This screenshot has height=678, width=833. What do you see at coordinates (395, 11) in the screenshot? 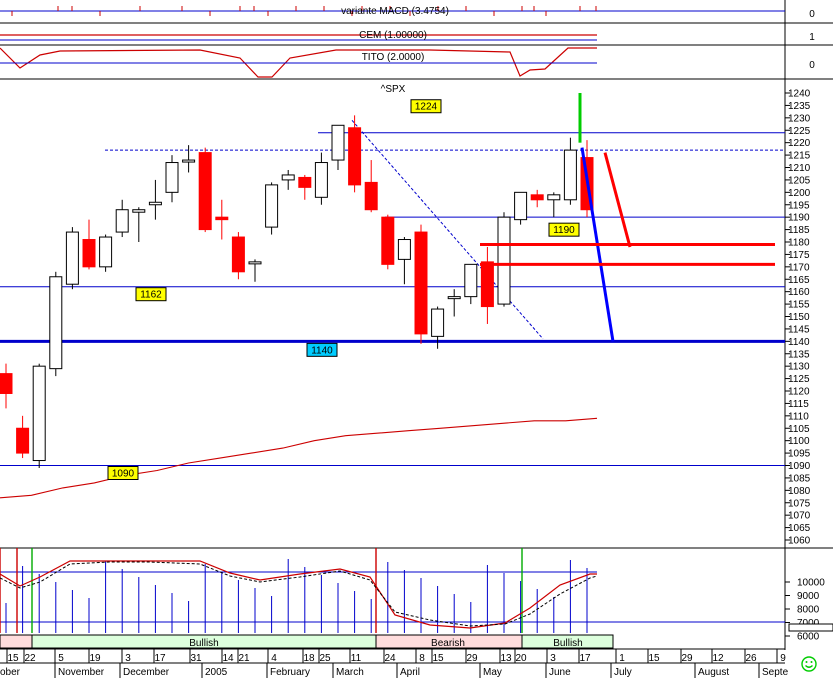
I see `macd-label: variante MACD (3.4754)` at bounding box center [395, 11].